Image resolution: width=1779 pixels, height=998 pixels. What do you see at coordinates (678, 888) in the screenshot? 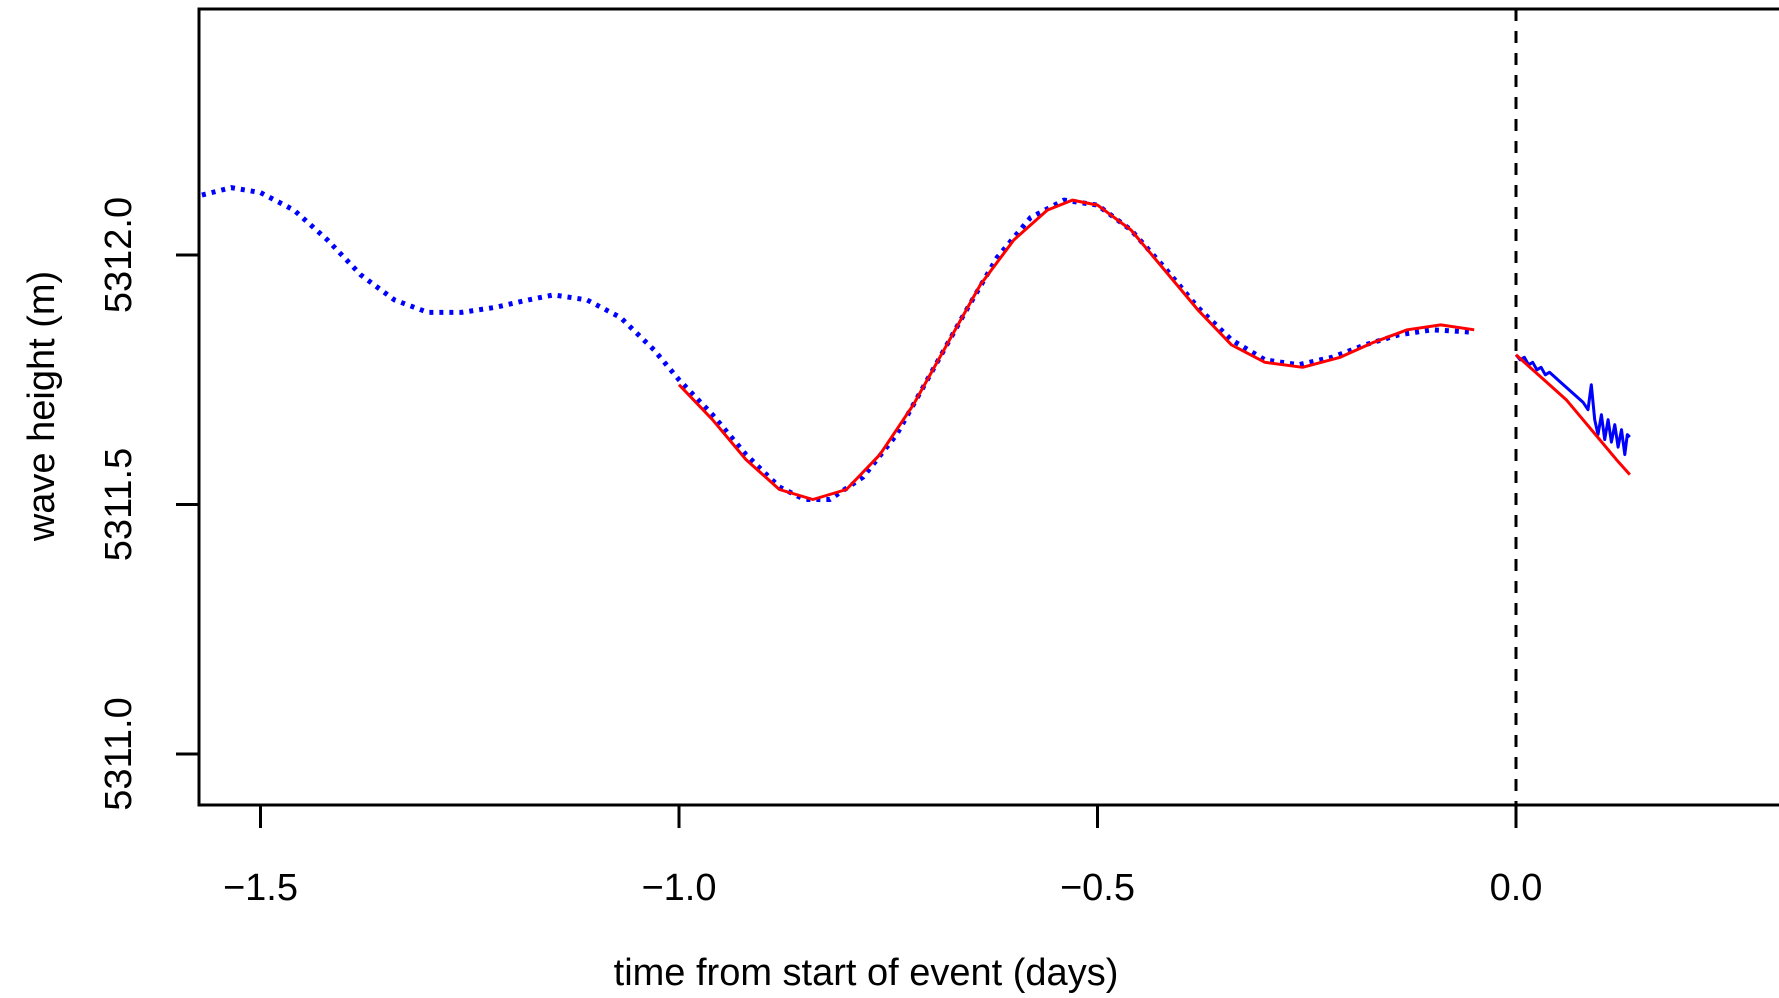
I see `x-tick-label: −1.0` at bounding box center [678, 888].